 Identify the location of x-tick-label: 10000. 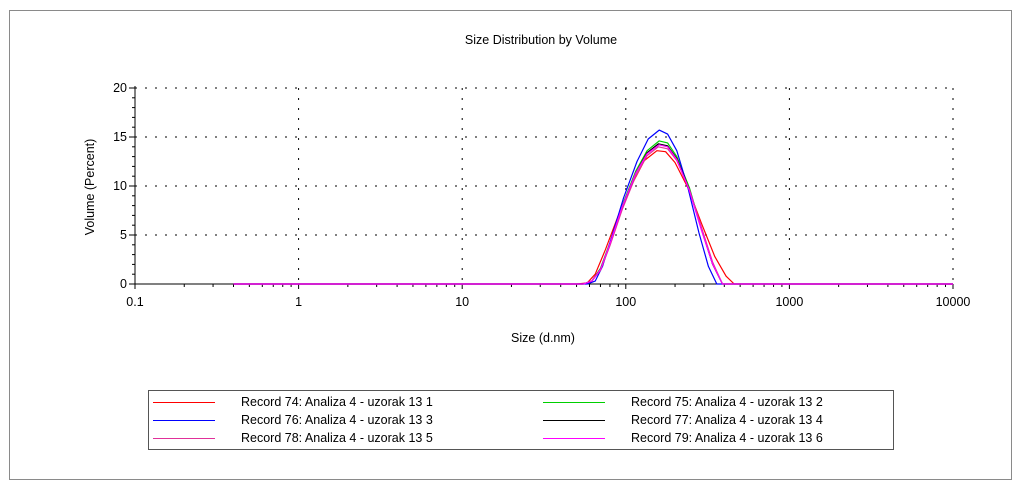
(953, 302).